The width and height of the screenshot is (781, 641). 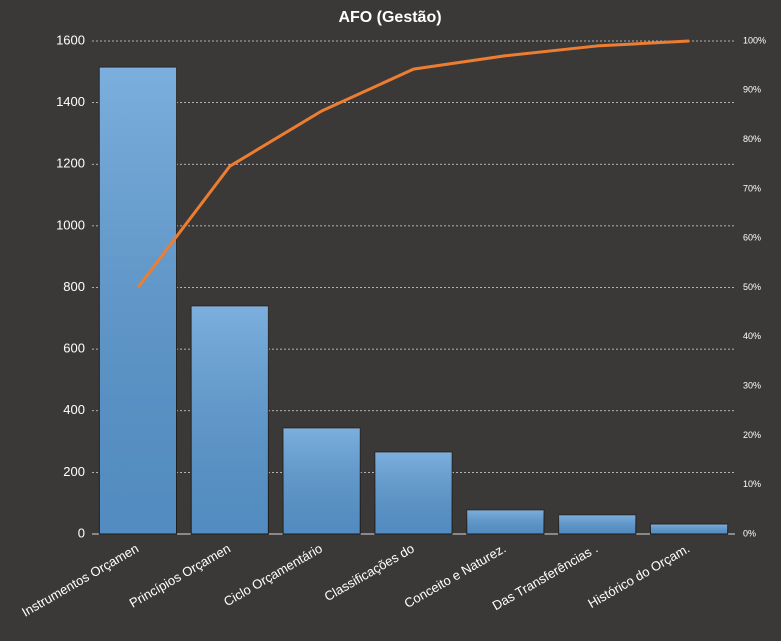 What do you see at coordinates (70, 101) in the screenshot?
I see `y-tick-label: 1400` at bounding box center [70, 101].